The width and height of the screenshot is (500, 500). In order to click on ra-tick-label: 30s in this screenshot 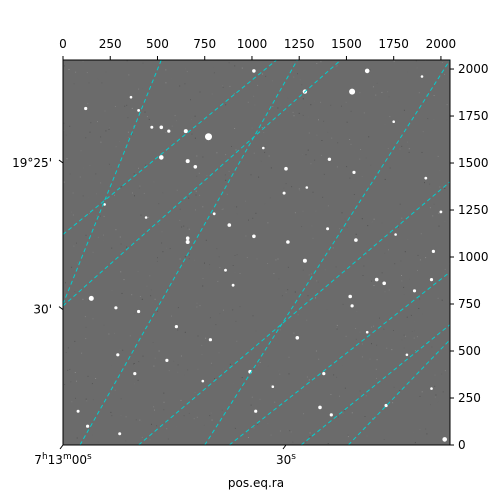, I will do `click(286, 459)`.